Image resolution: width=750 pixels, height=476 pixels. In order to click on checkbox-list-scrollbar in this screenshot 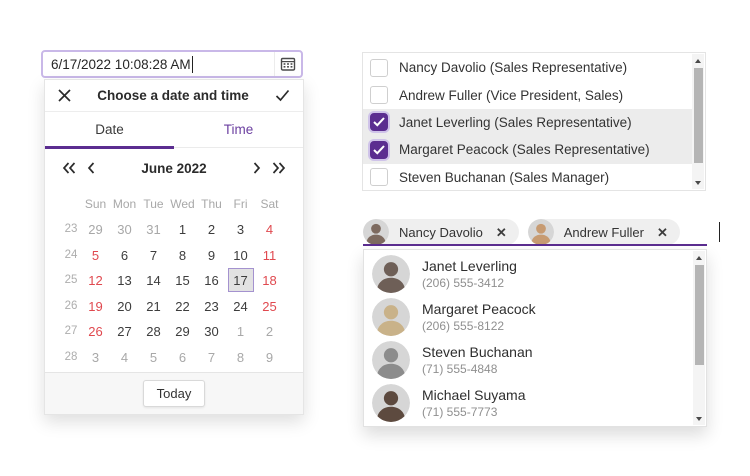, I will do `click(698, 121)`.